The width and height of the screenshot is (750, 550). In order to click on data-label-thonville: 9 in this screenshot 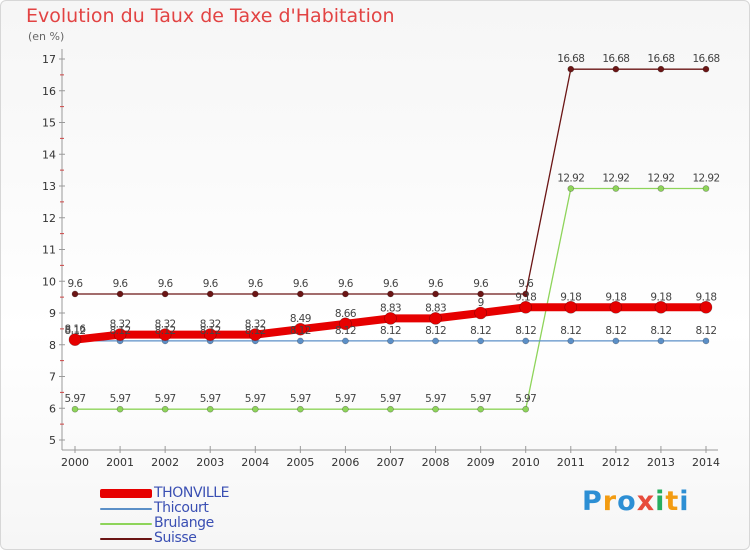, I will do `click(481, 303)`.